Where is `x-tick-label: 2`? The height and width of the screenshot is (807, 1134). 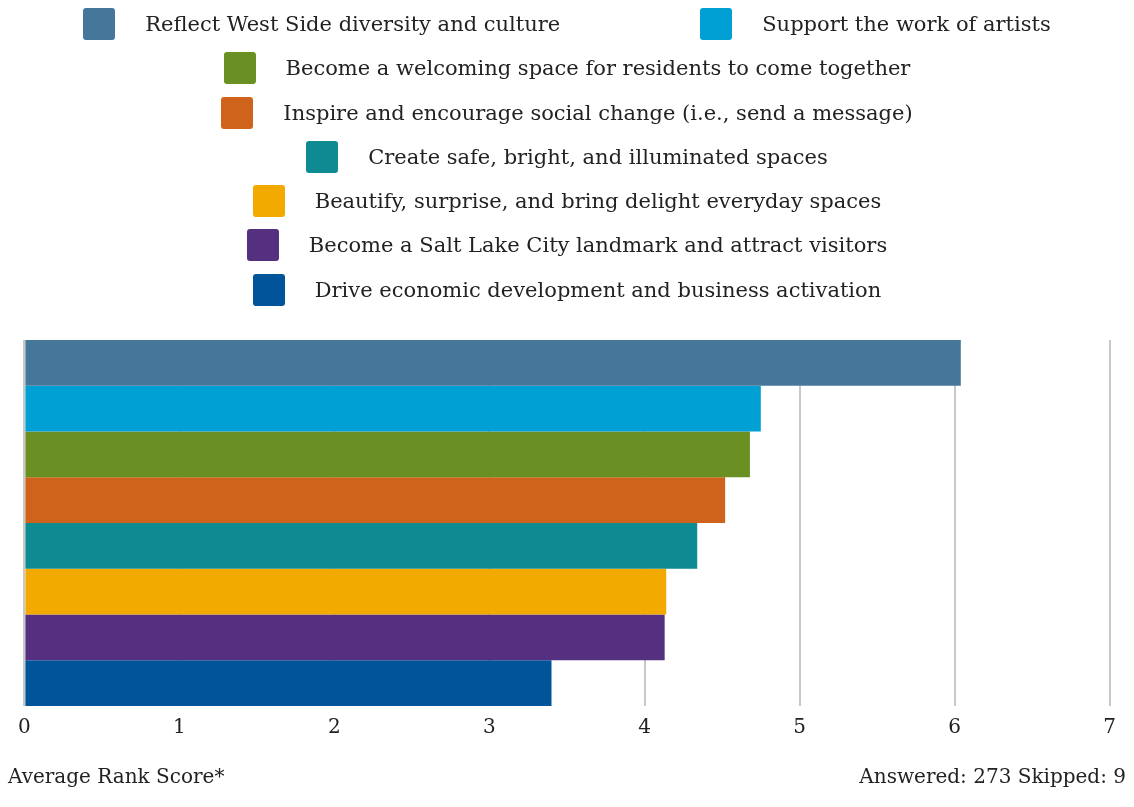 x-tick-label: 2 is located at coordinates (334, 726).